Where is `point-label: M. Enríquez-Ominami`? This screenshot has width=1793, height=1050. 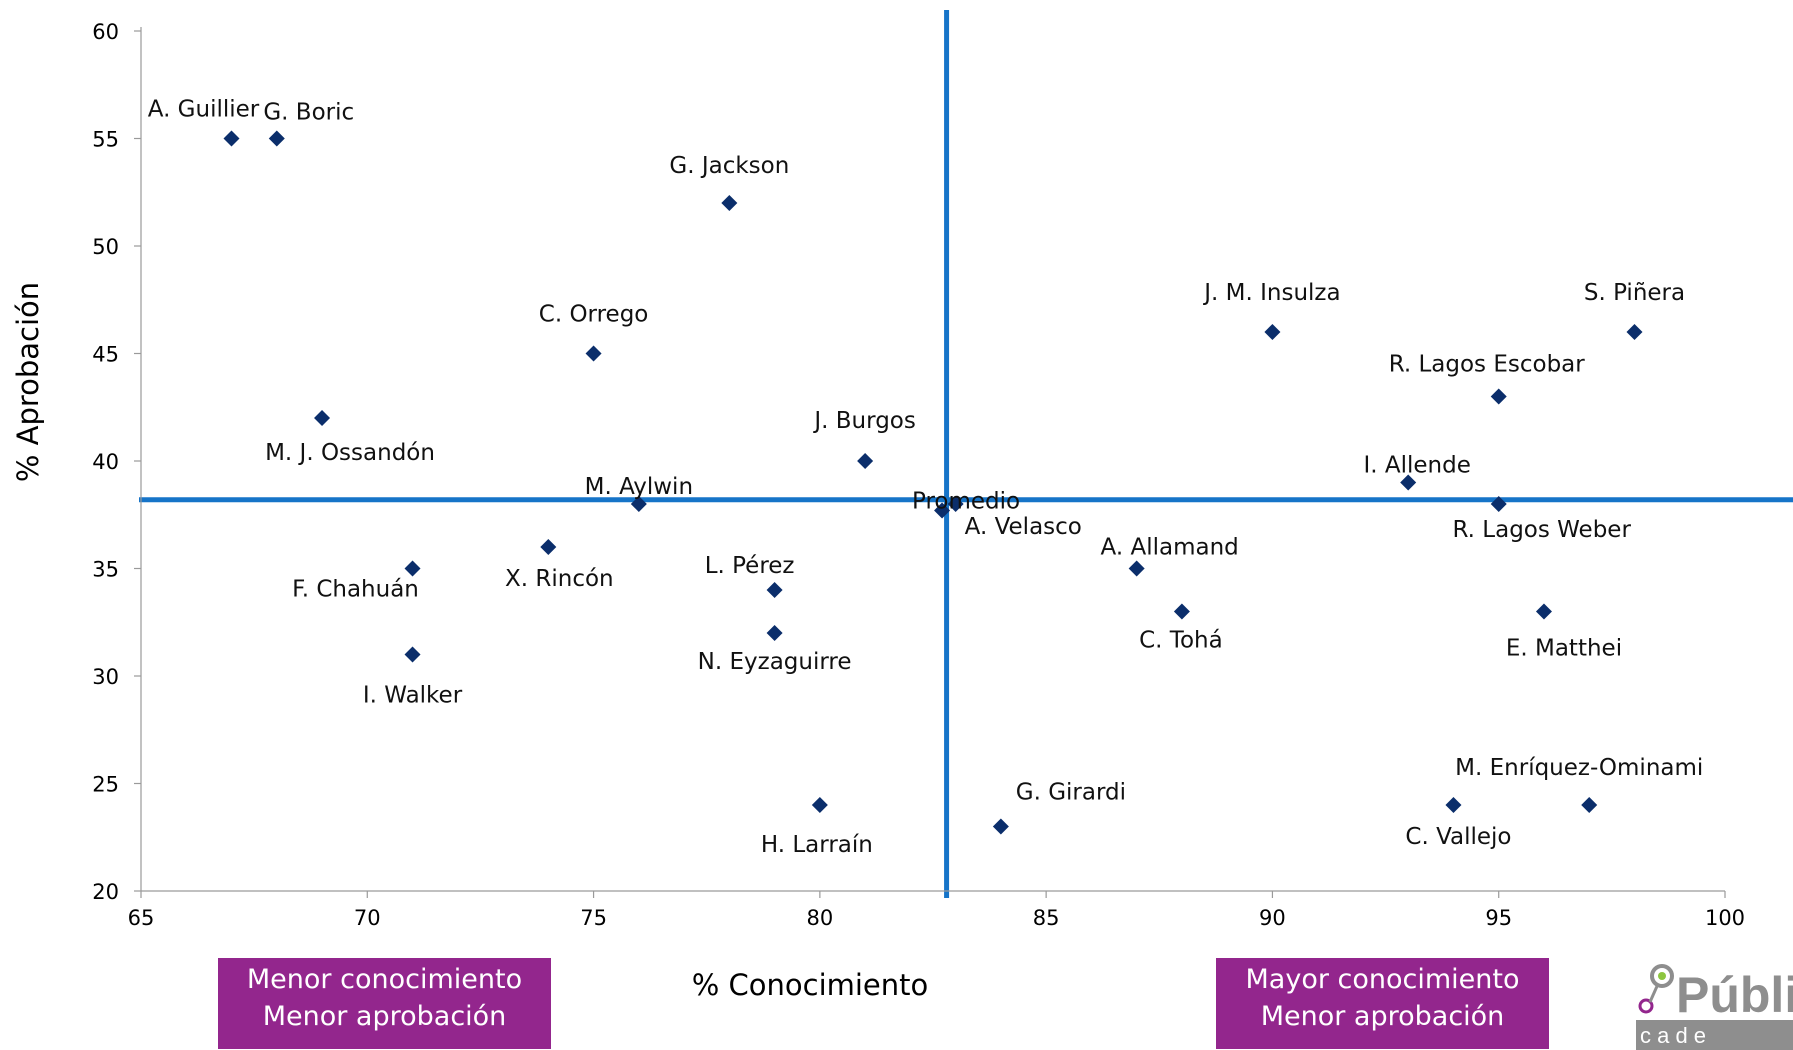
point-label: M. Enríquez-Ominami is located at coordinates (1579, 768).